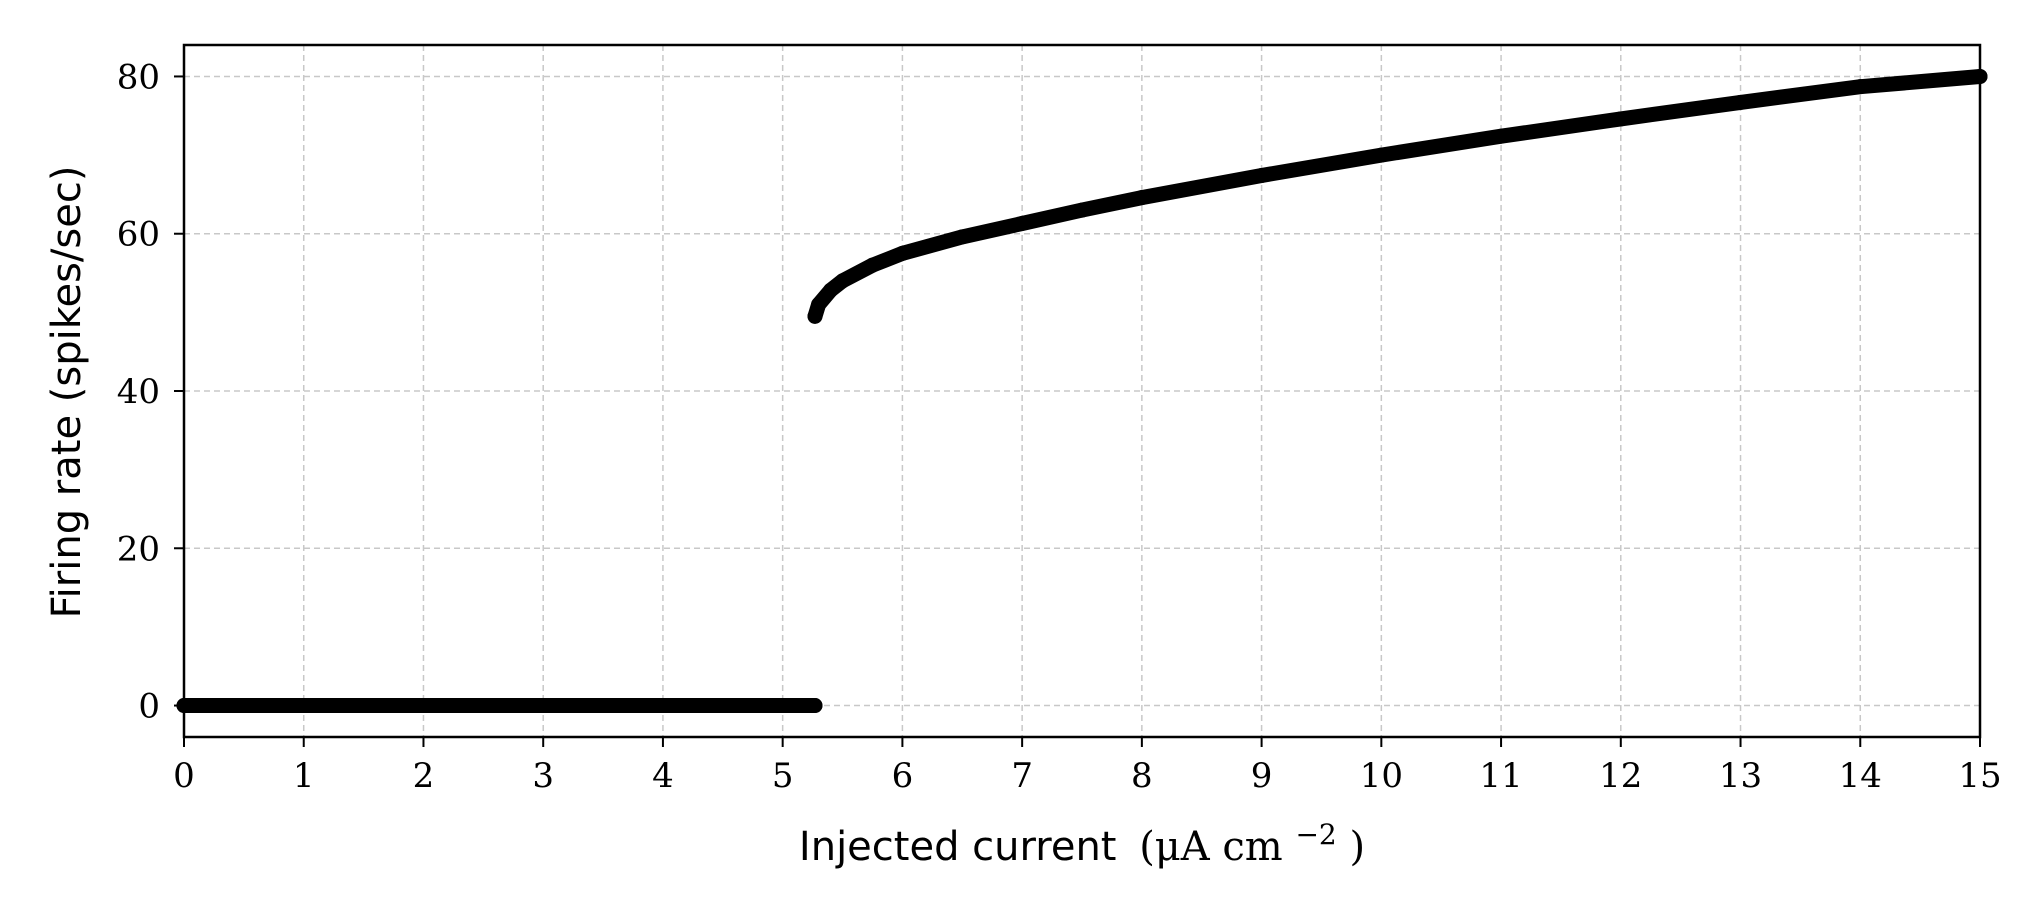 Image resolution: width=2022 pixels, height=908 pixels. Describe the element at coordinates (138, 77) in the screenshot. I see `y-tick-label: 80` at that location.